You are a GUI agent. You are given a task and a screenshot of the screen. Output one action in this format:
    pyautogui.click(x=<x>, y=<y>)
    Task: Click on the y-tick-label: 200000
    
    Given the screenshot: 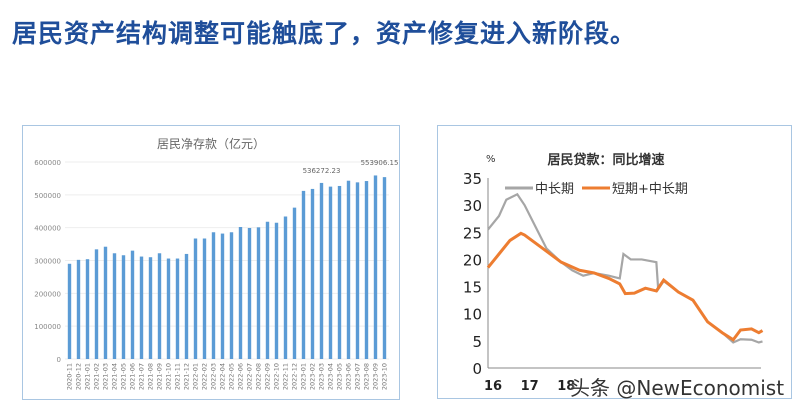 What is the action you would take?
    pyautogui.click(x=47, y=294)
    